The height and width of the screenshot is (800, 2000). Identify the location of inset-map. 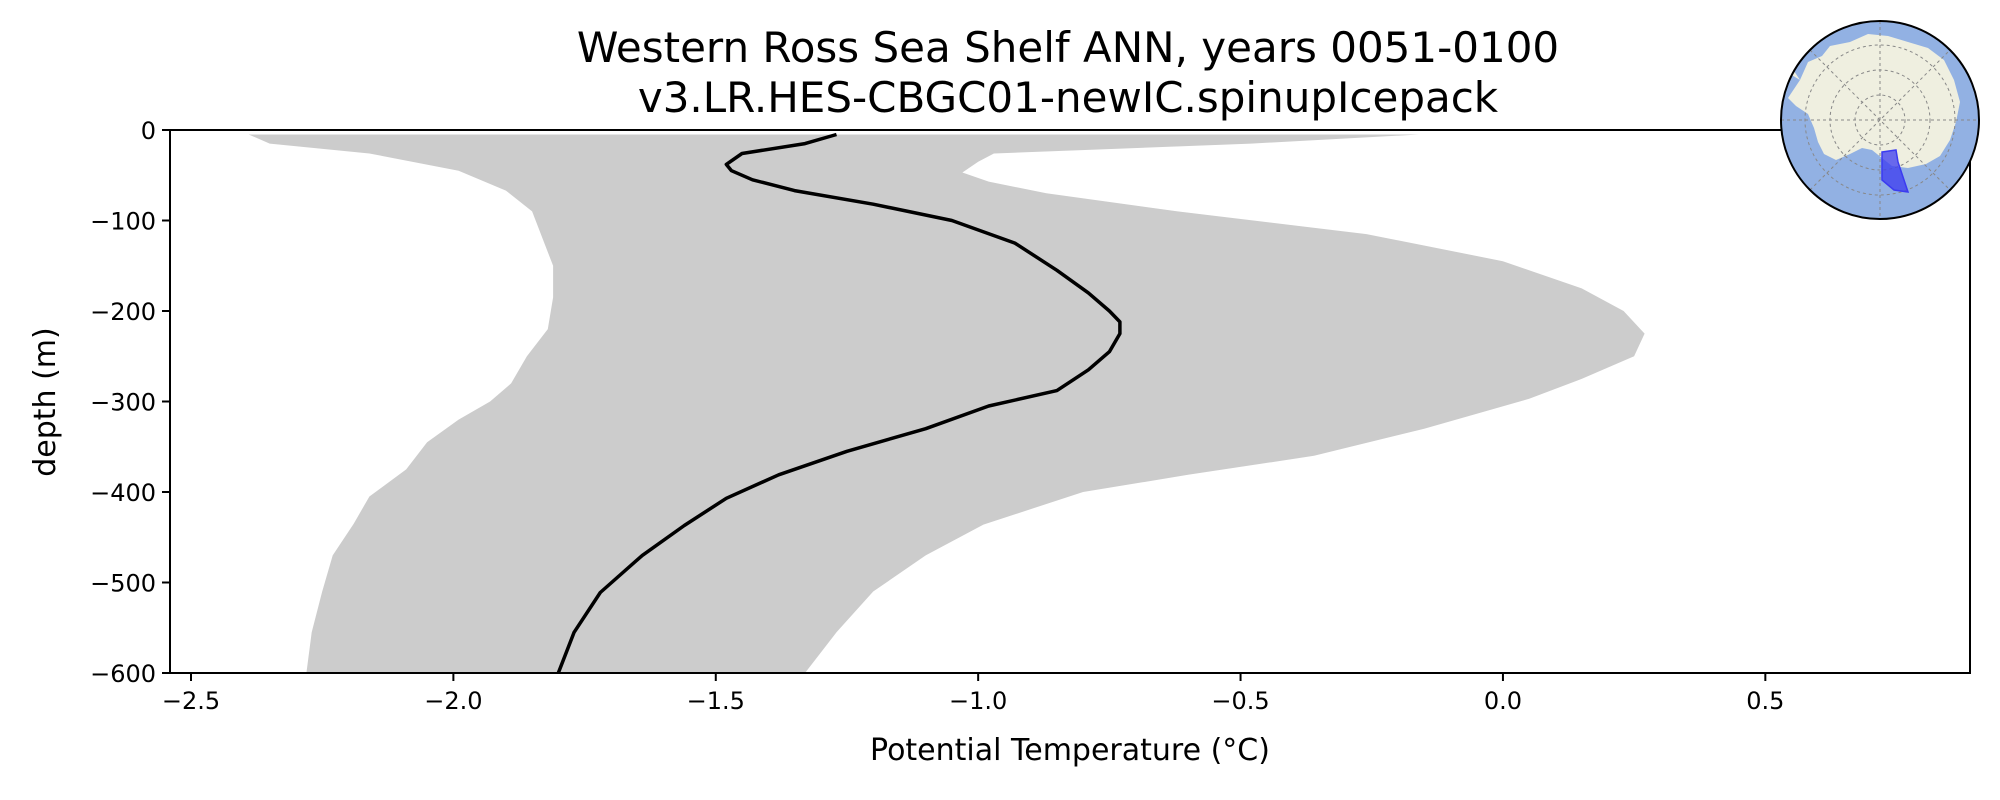
(1880, 120).